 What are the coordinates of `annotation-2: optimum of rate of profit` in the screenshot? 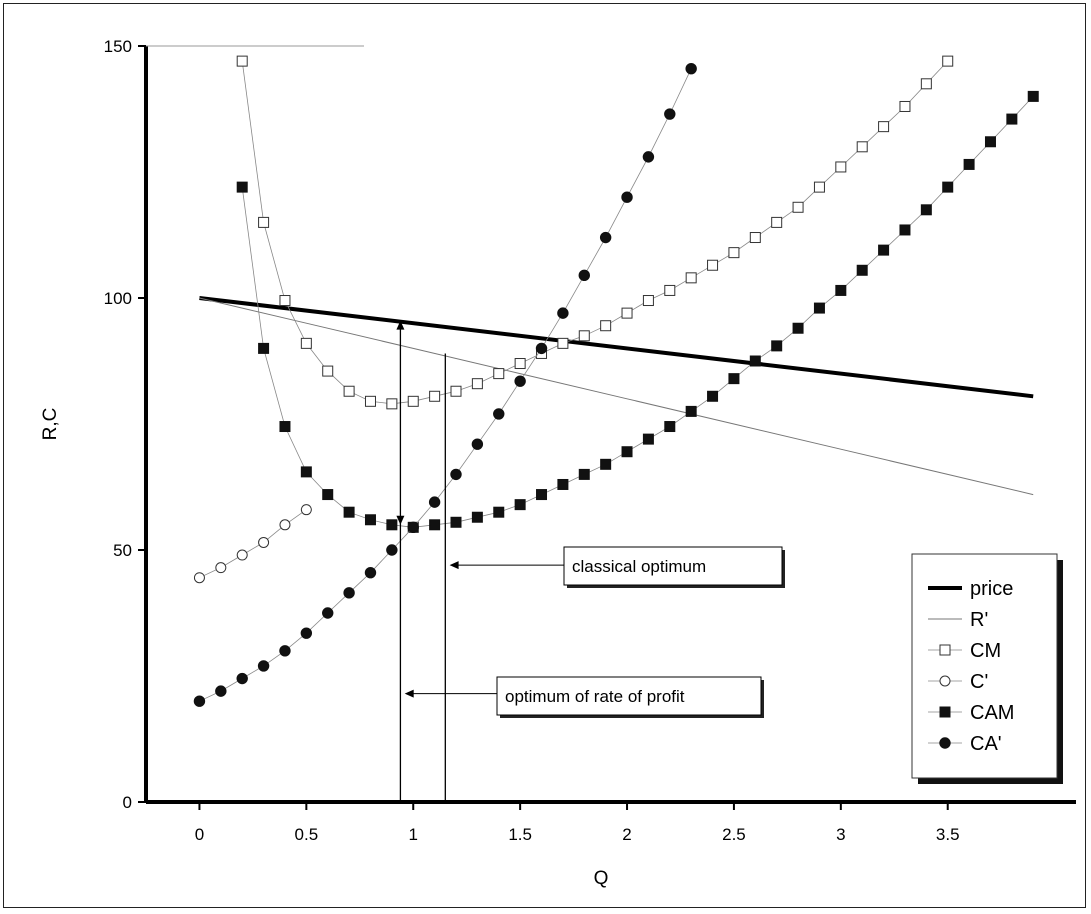 It's located at (584, 697).